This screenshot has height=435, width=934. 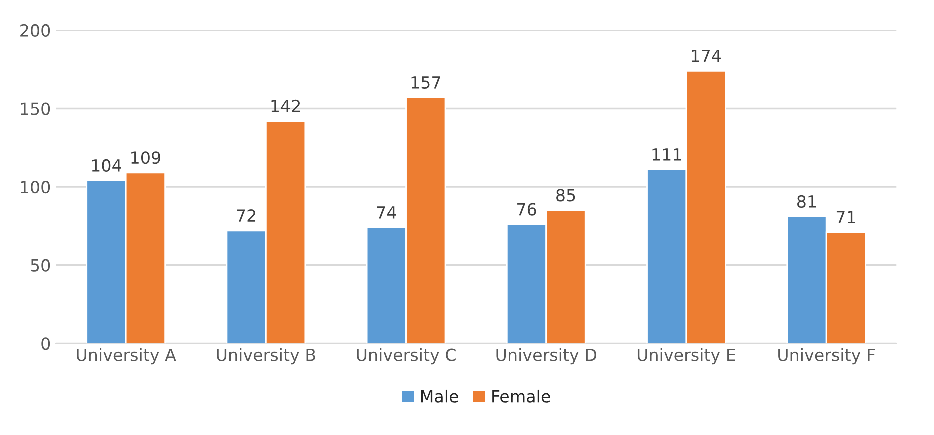 I want to click on x-tick-label: University A, so click(x=126, y=356).